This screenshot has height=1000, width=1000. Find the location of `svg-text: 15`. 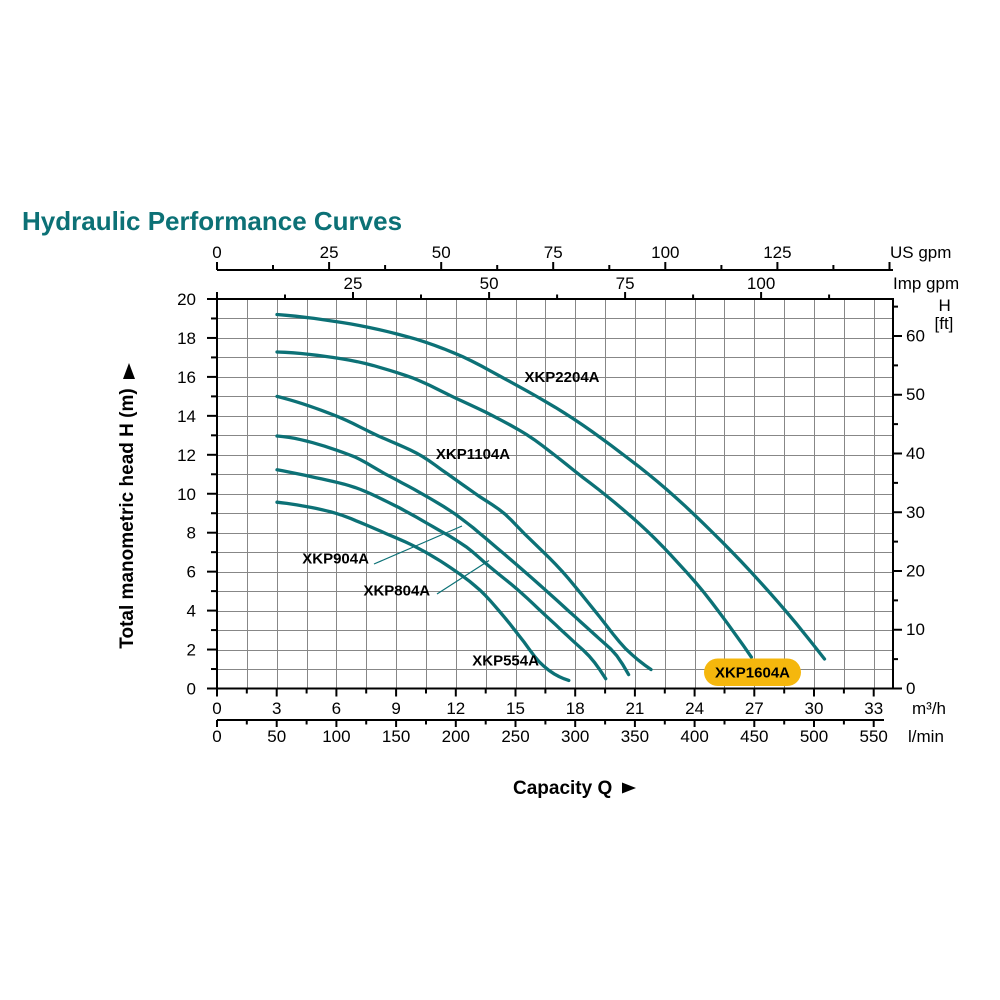

svg-text: 15 is located at coordinates (515, 708).